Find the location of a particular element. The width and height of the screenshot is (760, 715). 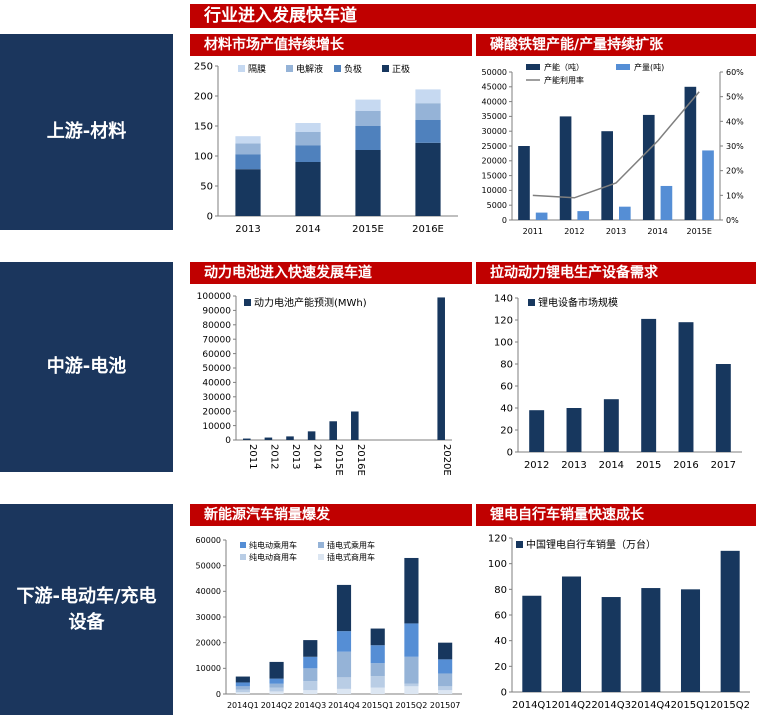

y2-tick-label: 40% is located at coordinates (735, 121).